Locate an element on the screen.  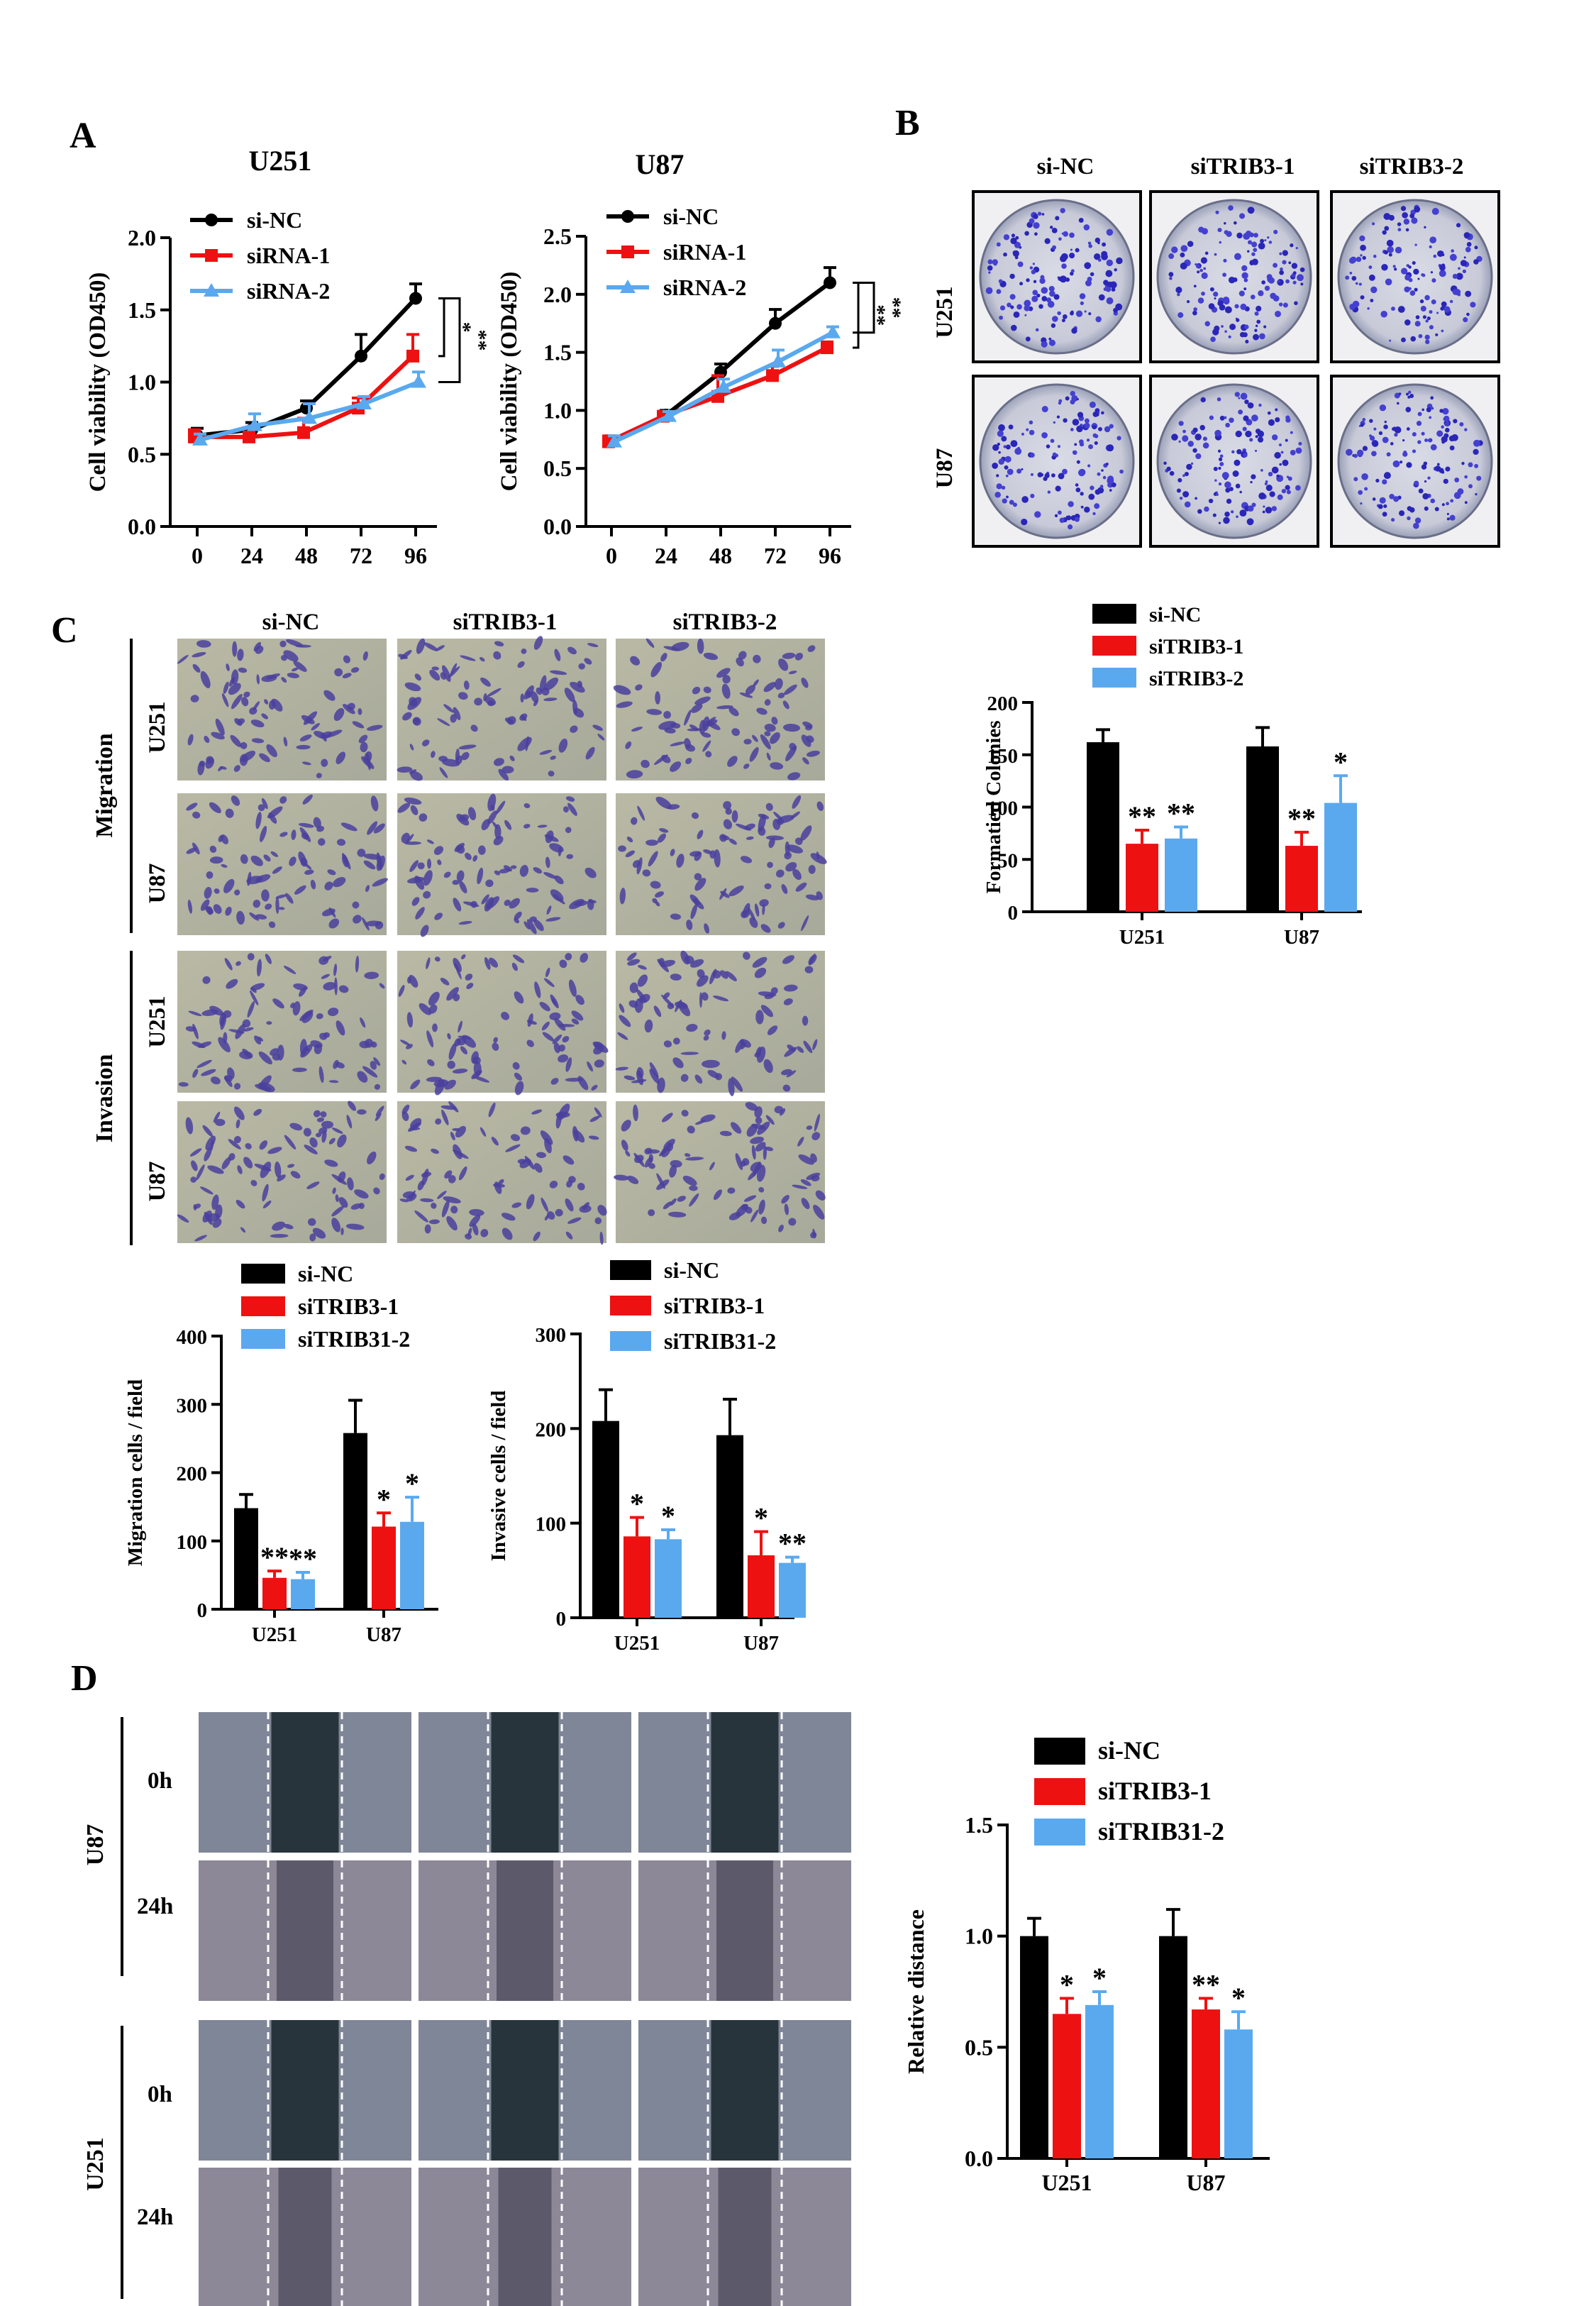
transwell-row-label-4: U87 is located at coordinates (157, 1182).